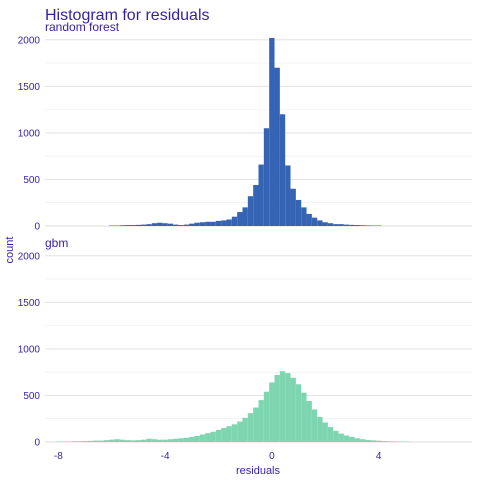  I want to click on x-tick-label: -4, so click(165, 456).